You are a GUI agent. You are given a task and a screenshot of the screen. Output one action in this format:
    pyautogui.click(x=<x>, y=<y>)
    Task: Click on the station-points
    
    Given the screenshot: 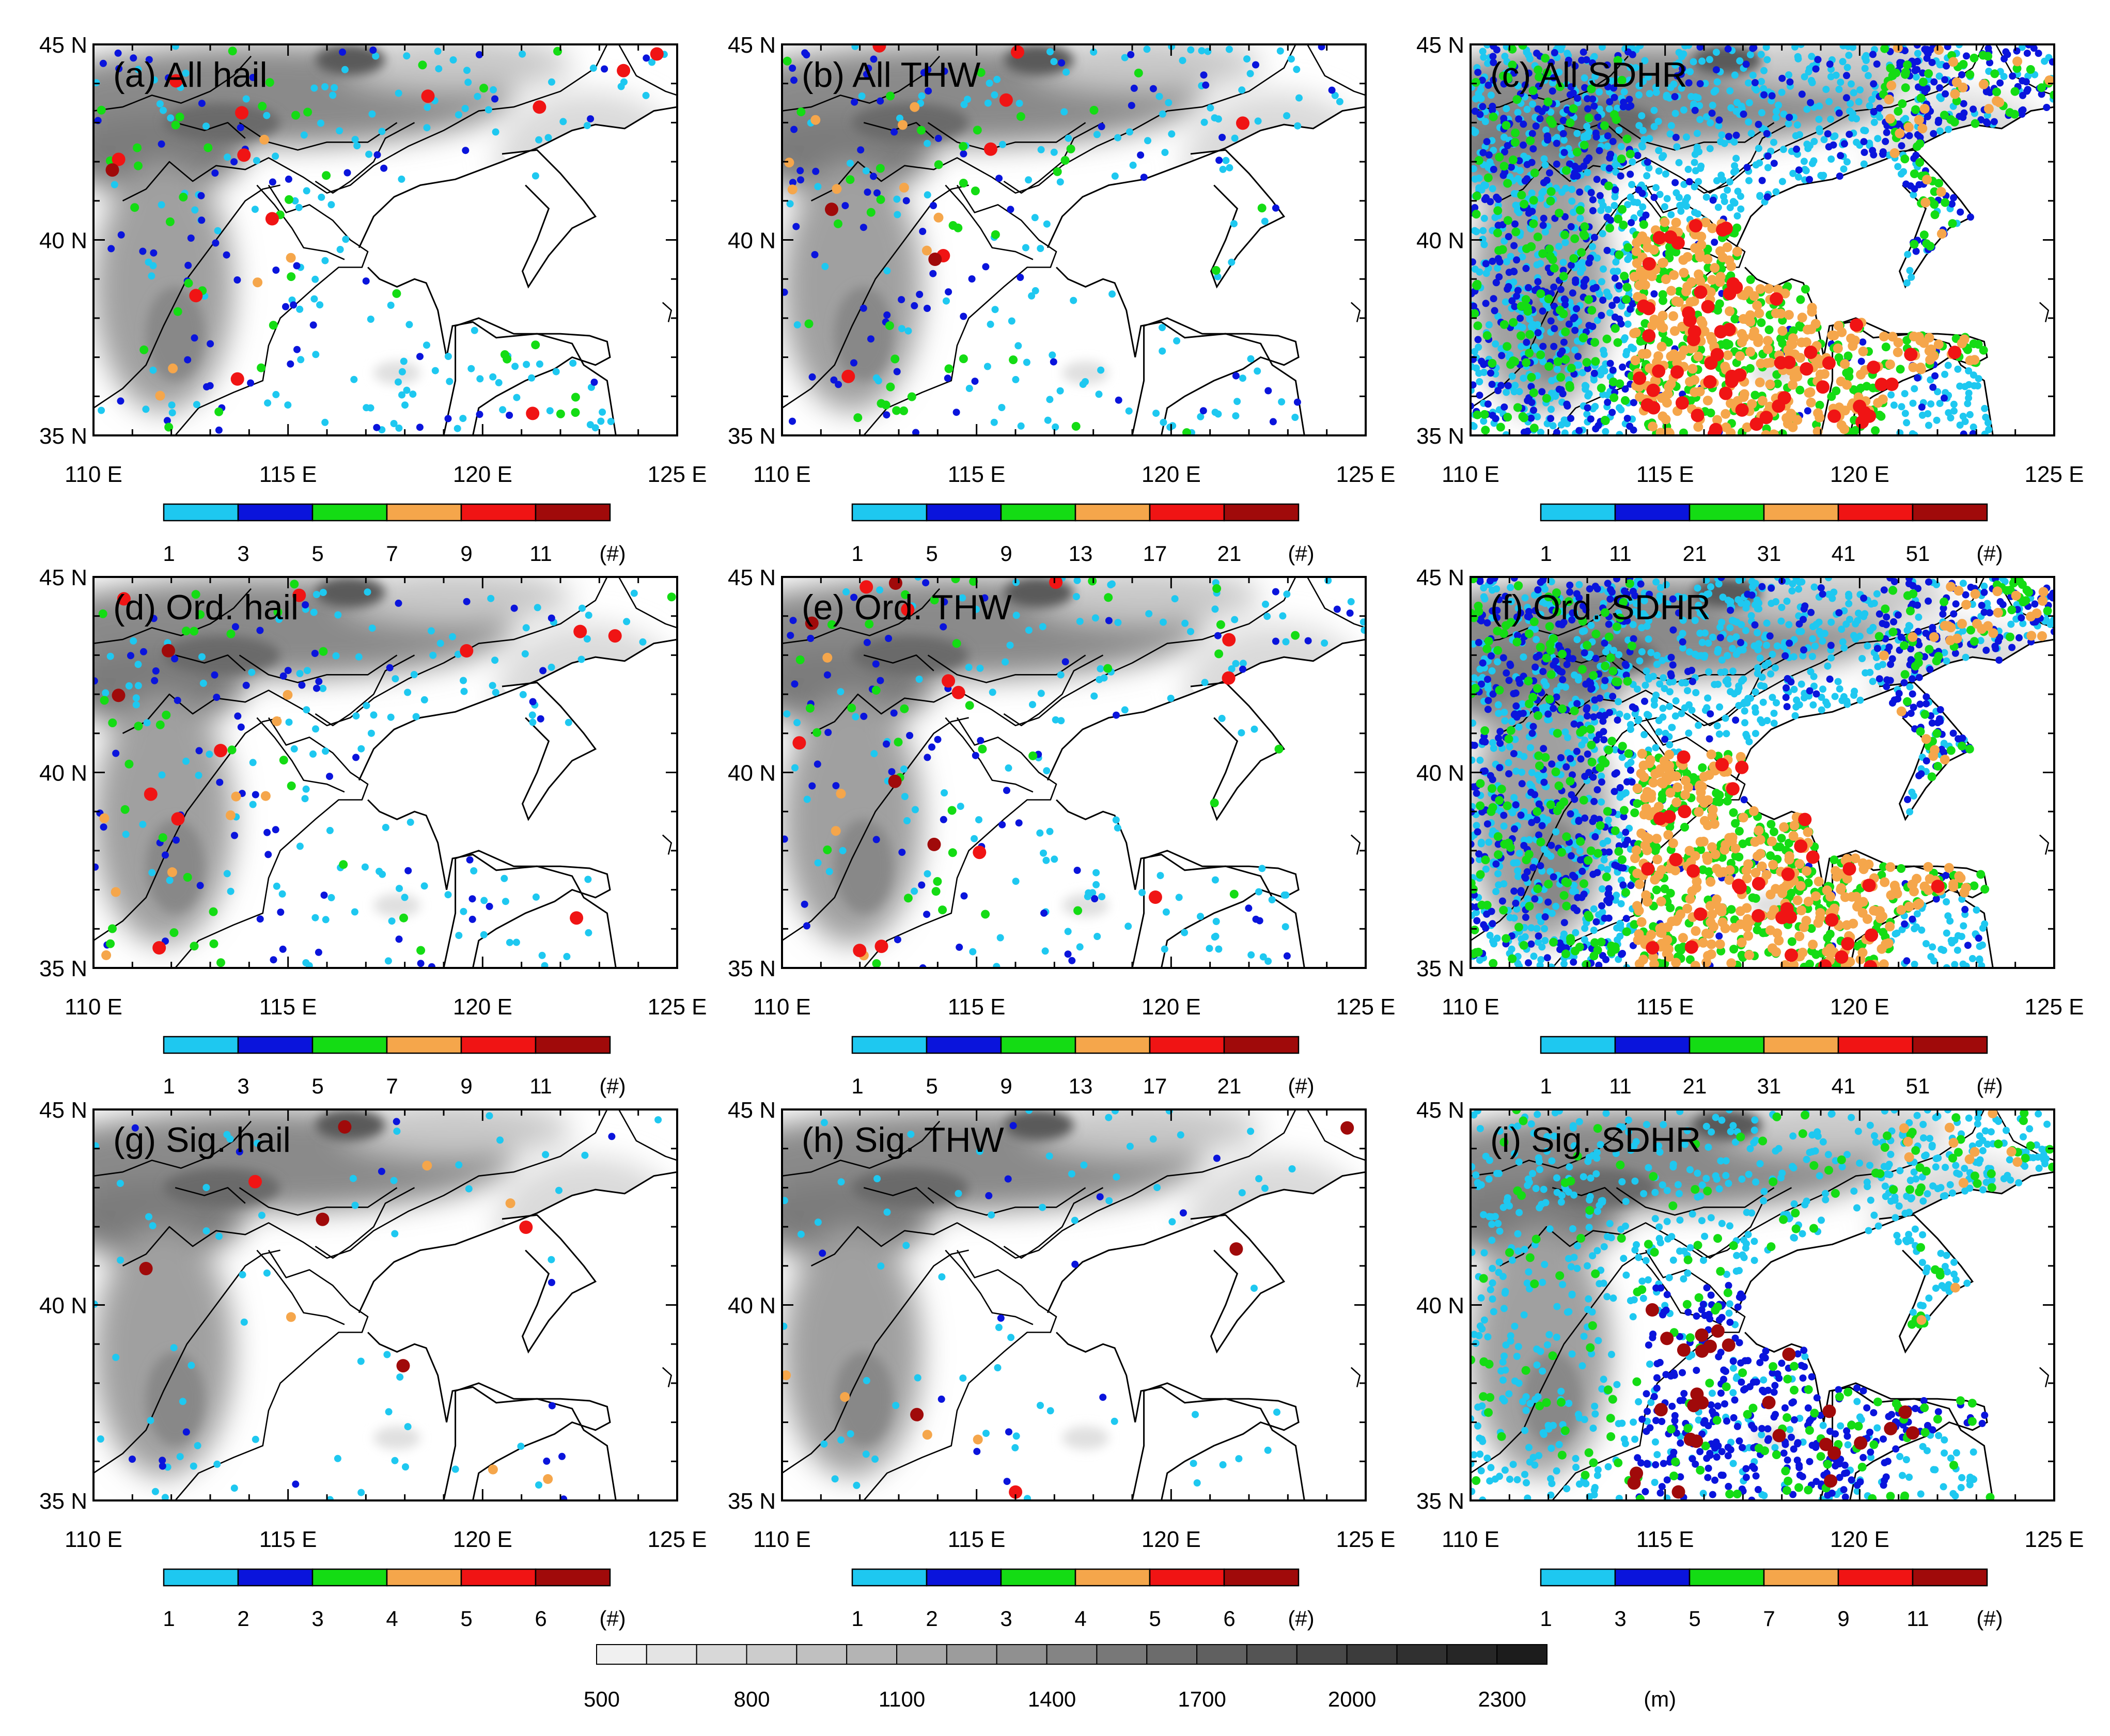 What is the action you would take?
    pyautogui.click(x=385, y=774)
    